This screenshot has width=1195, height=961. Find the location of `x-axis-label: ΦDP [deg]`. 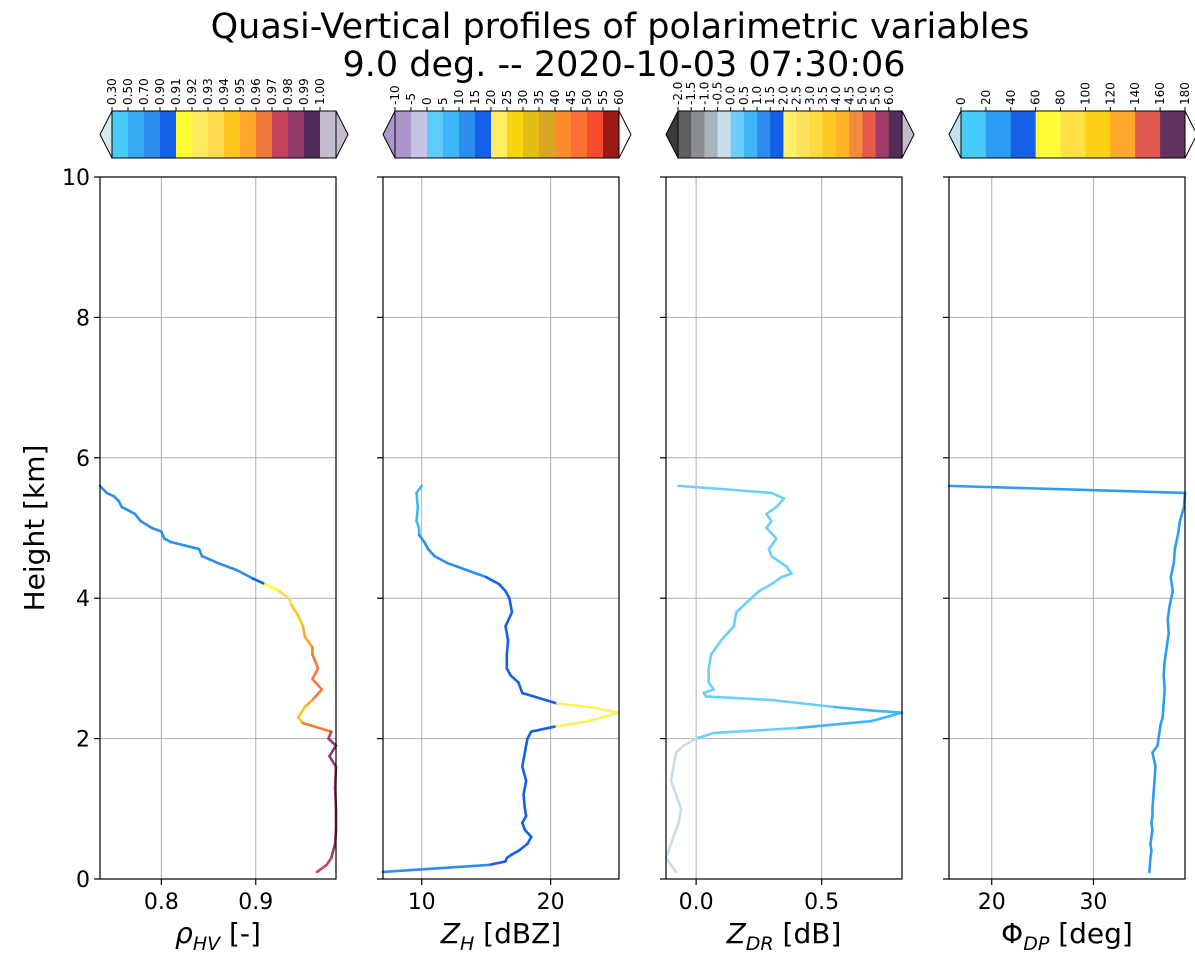

x-axis-label: ΦDP [deg] is located at coordinates (1067, 936).